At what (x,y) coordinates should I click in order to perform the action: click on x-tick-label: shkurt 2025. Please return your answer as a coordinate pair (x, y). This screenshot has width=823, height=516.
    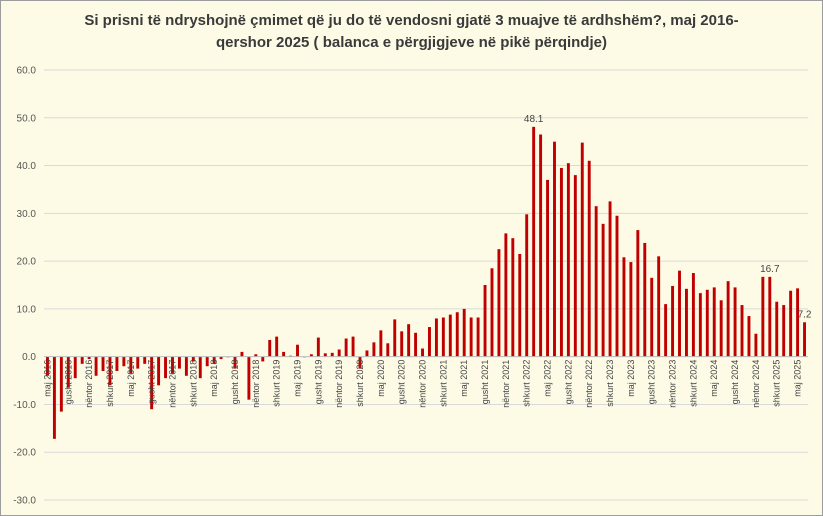
    Looking at the image, I should click on (777, 383).